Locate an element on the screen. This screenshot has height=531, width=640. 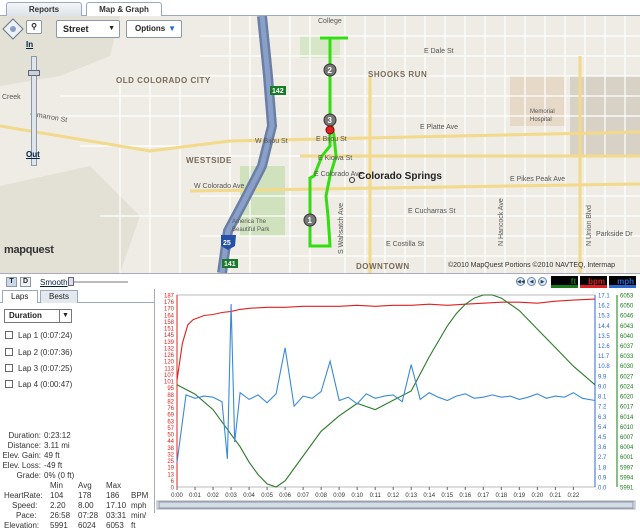
speed-tick-label: 3.6 is located at coordinates (602, 448).